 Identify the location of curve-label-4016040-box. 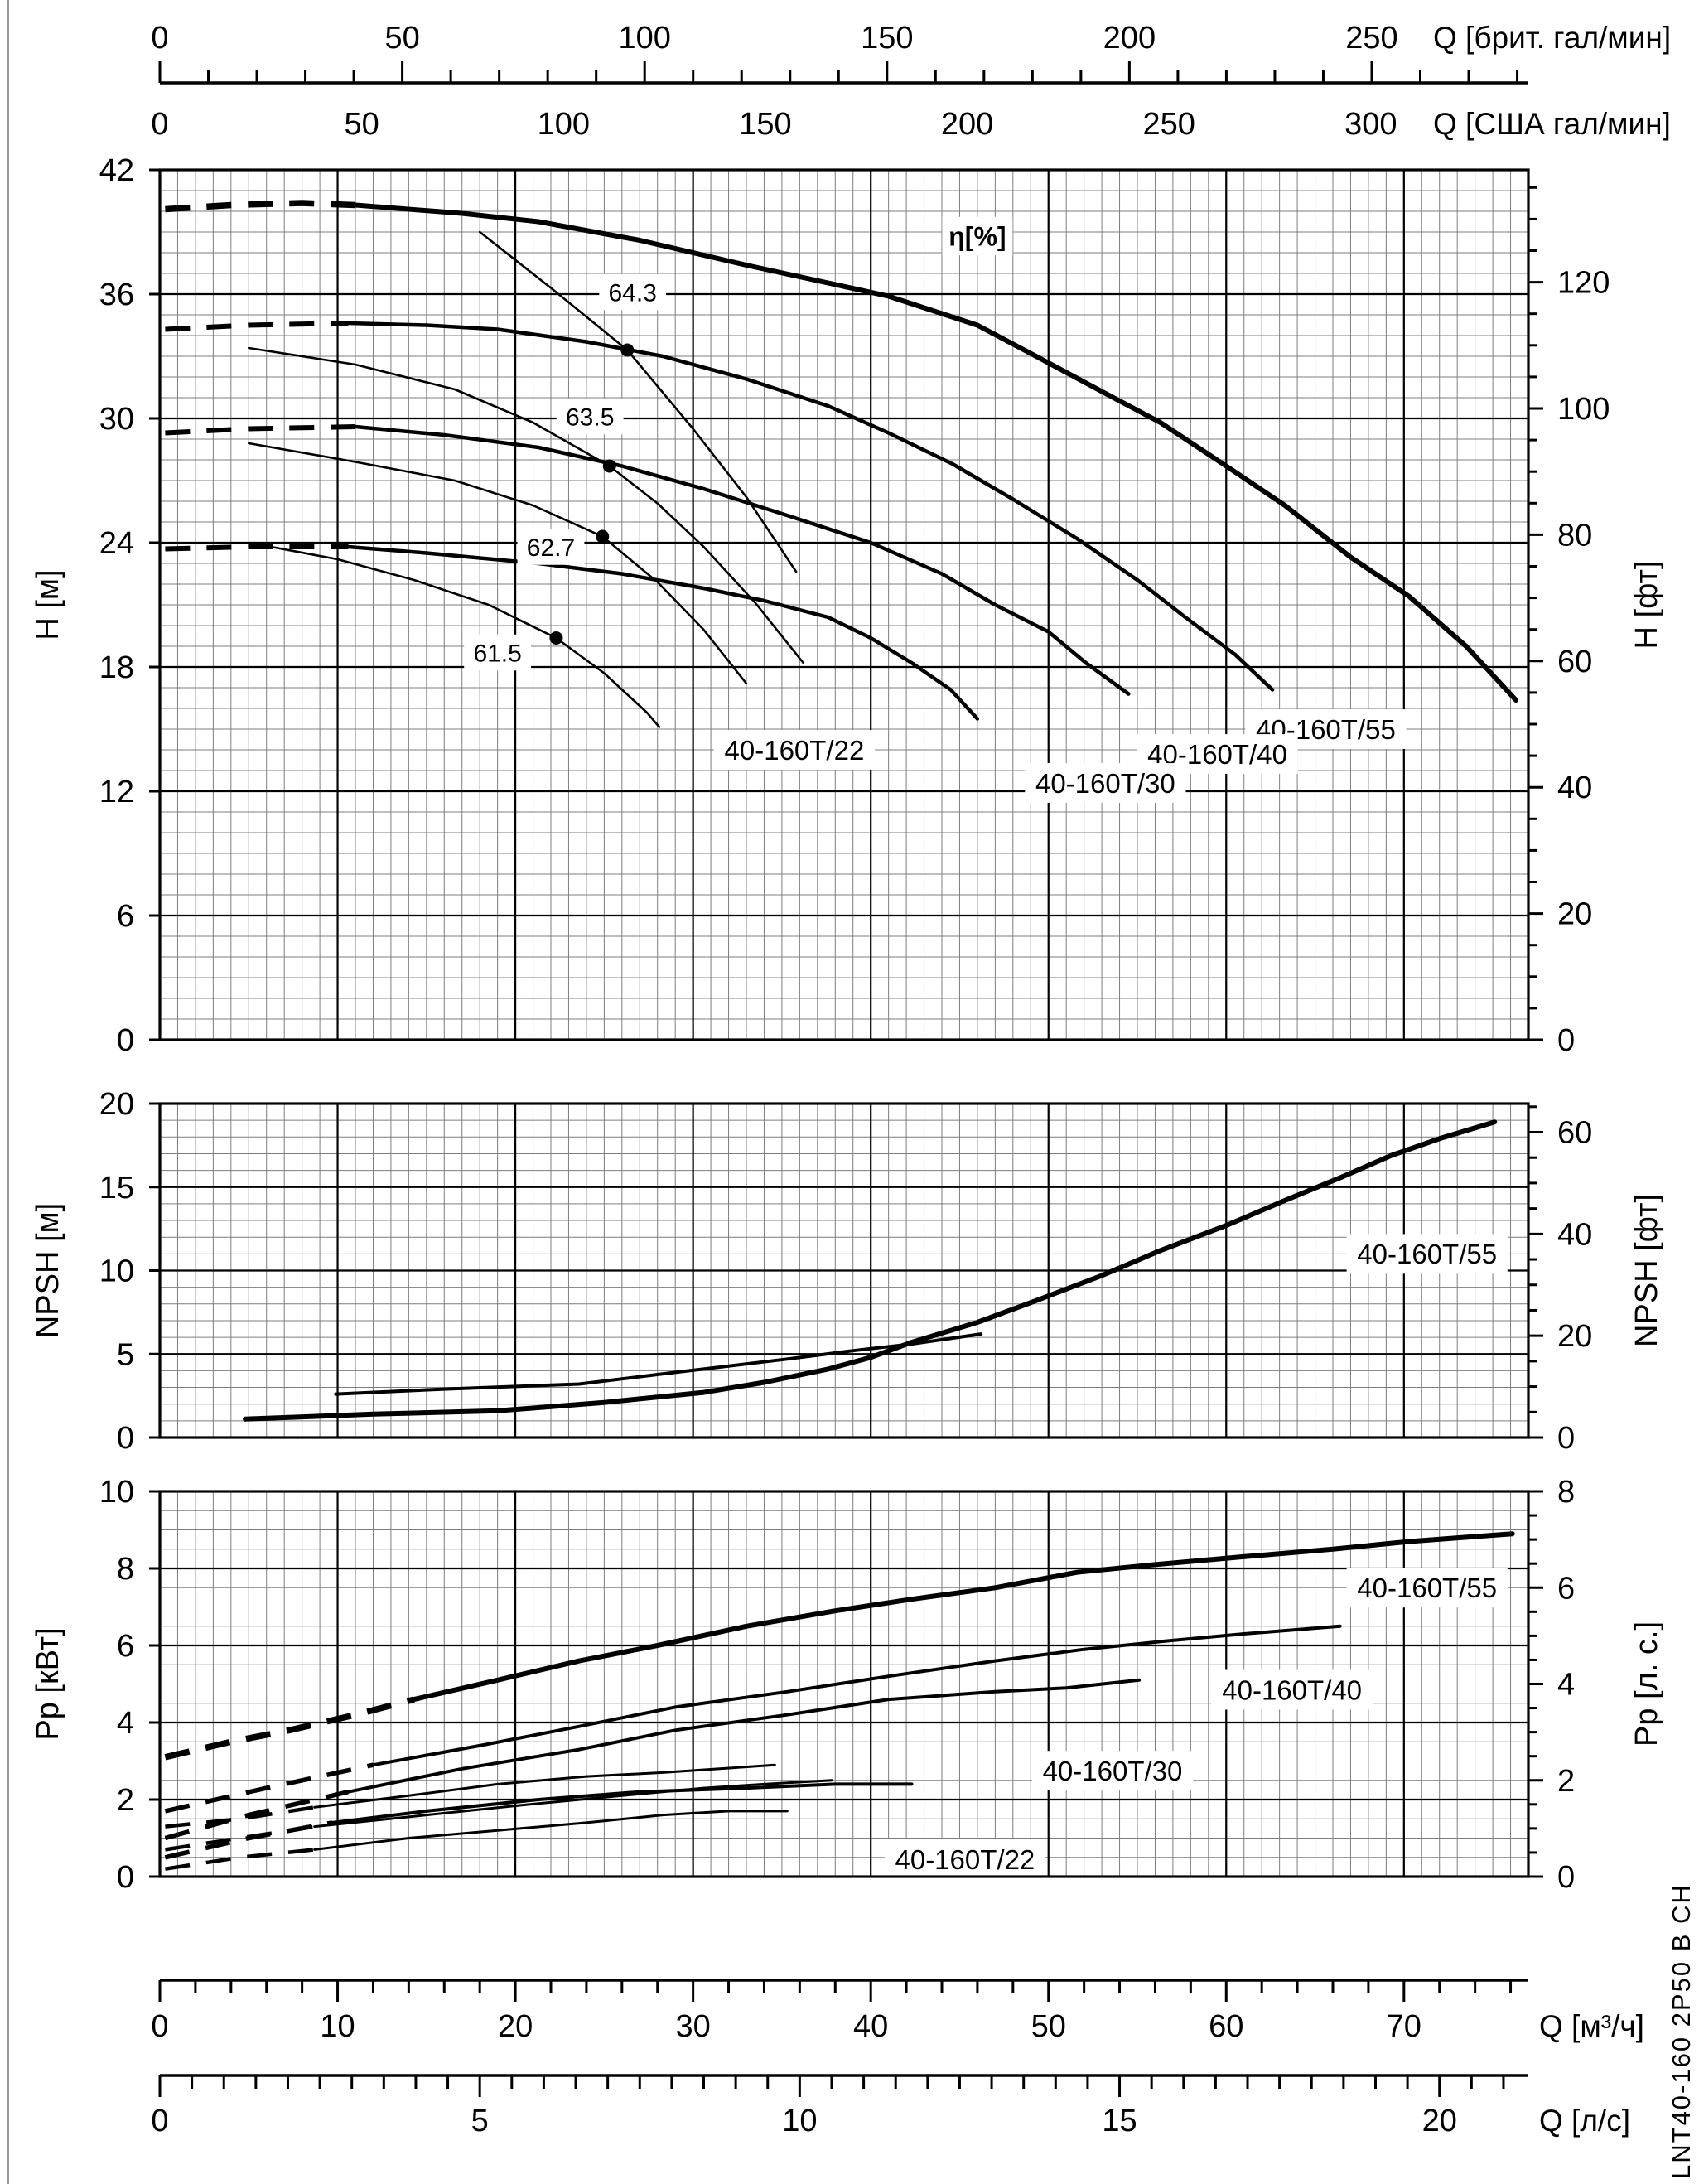
(1292, 1689).